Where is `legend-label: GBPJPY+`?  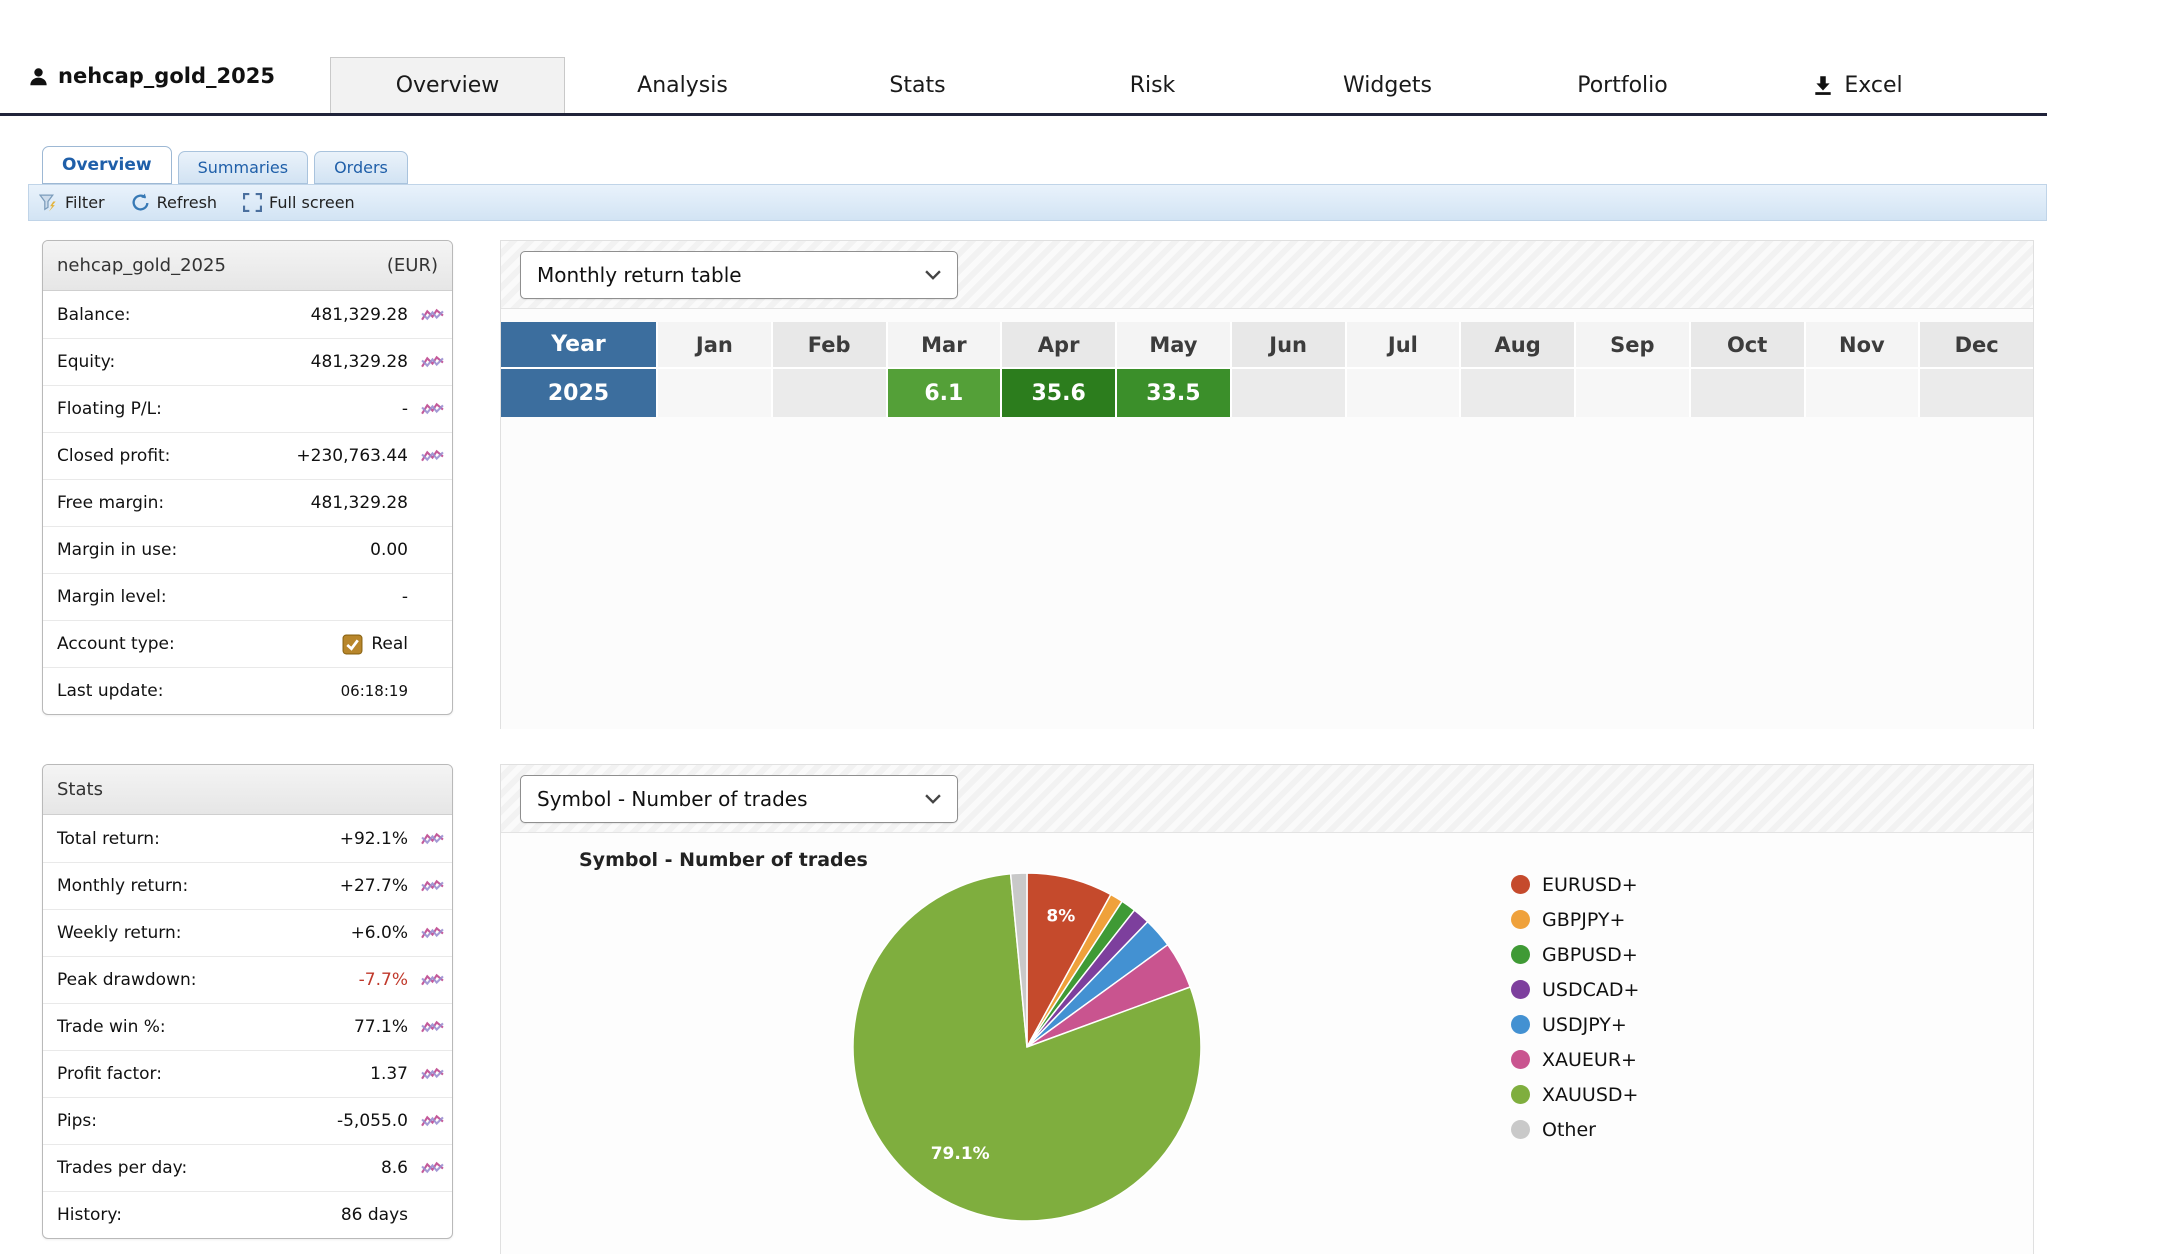 legend-label: GBPJPY+ is located at coordinates (1584, 919).